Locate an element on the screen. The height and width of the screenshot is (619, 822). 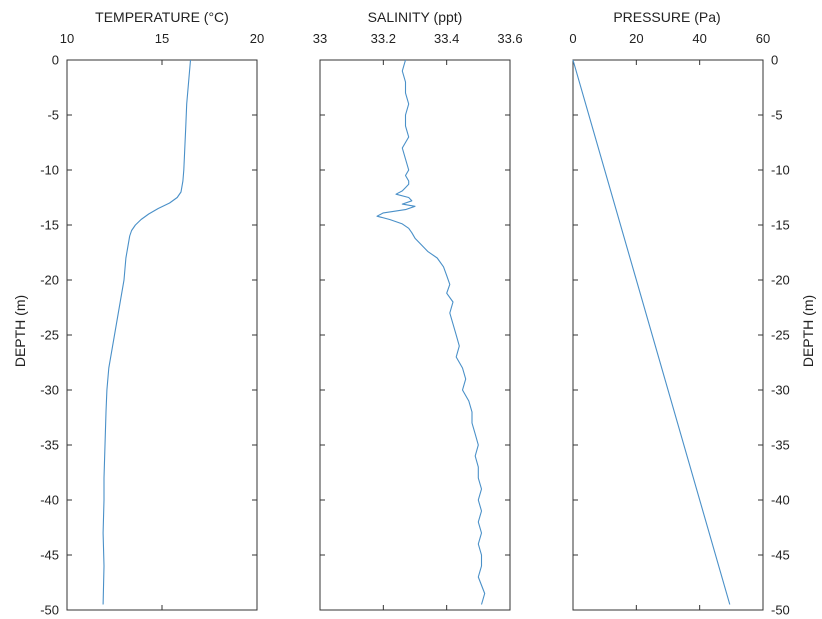
depth-axis-title-left: DEPTH (m) is located at coordinates (20, 331).